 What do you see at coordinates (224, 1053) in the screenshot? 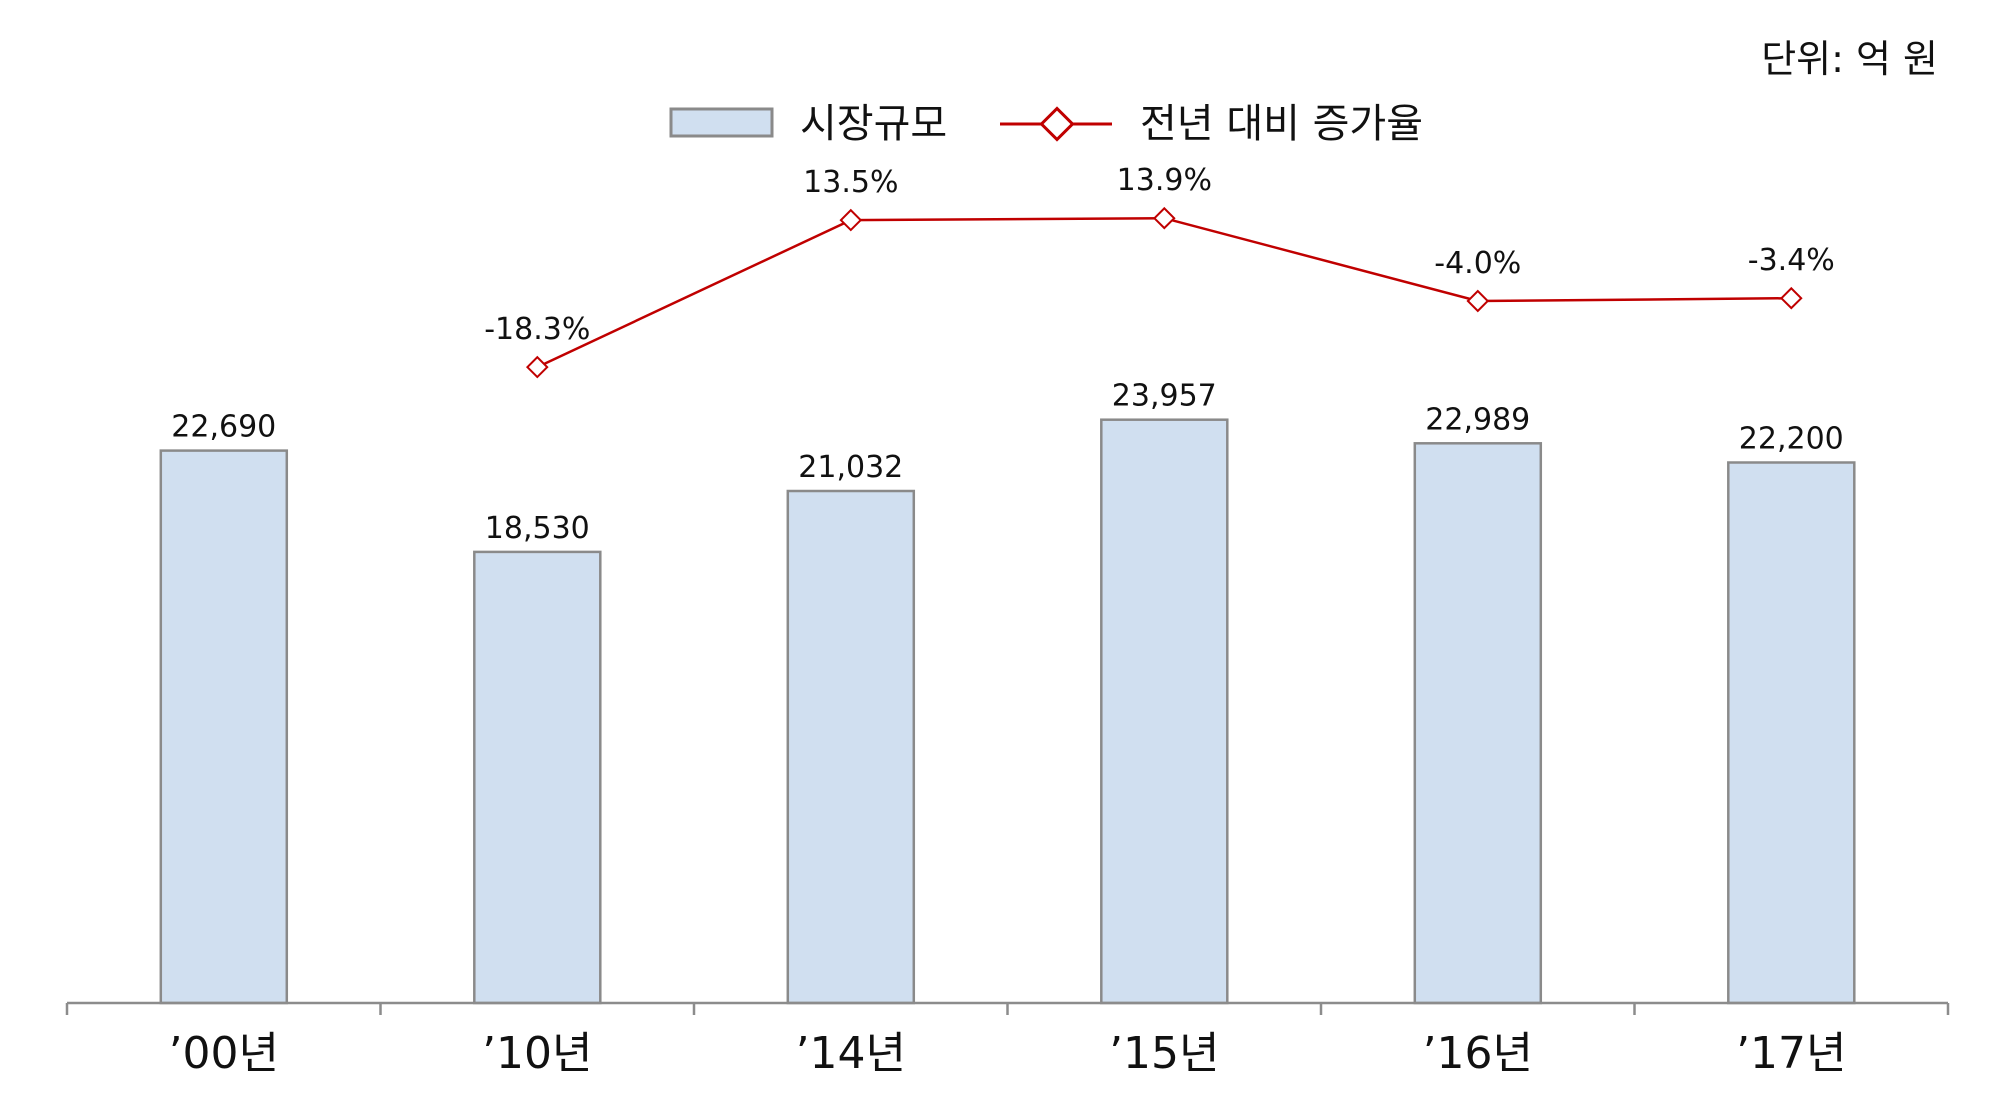
I see `x-tick-label-0: ’00년` at bounding box center [224, 1053].